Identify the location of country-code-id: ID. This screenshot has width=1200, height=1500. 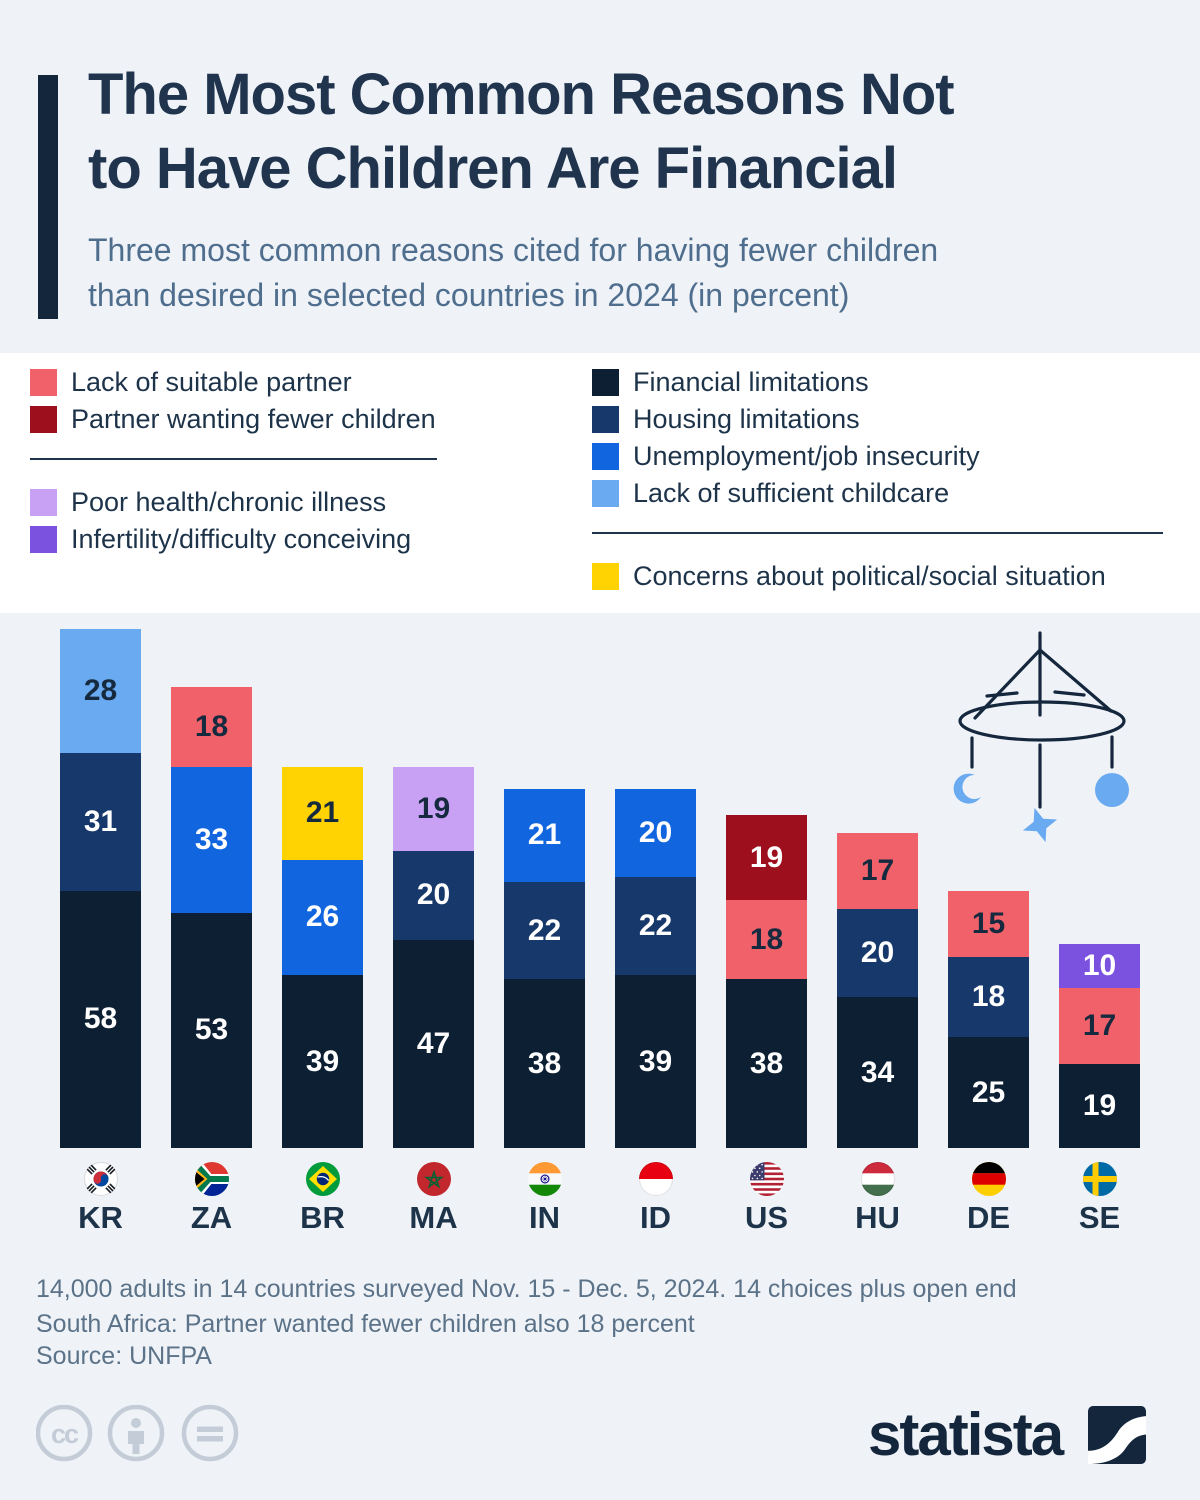
(655, 1217).